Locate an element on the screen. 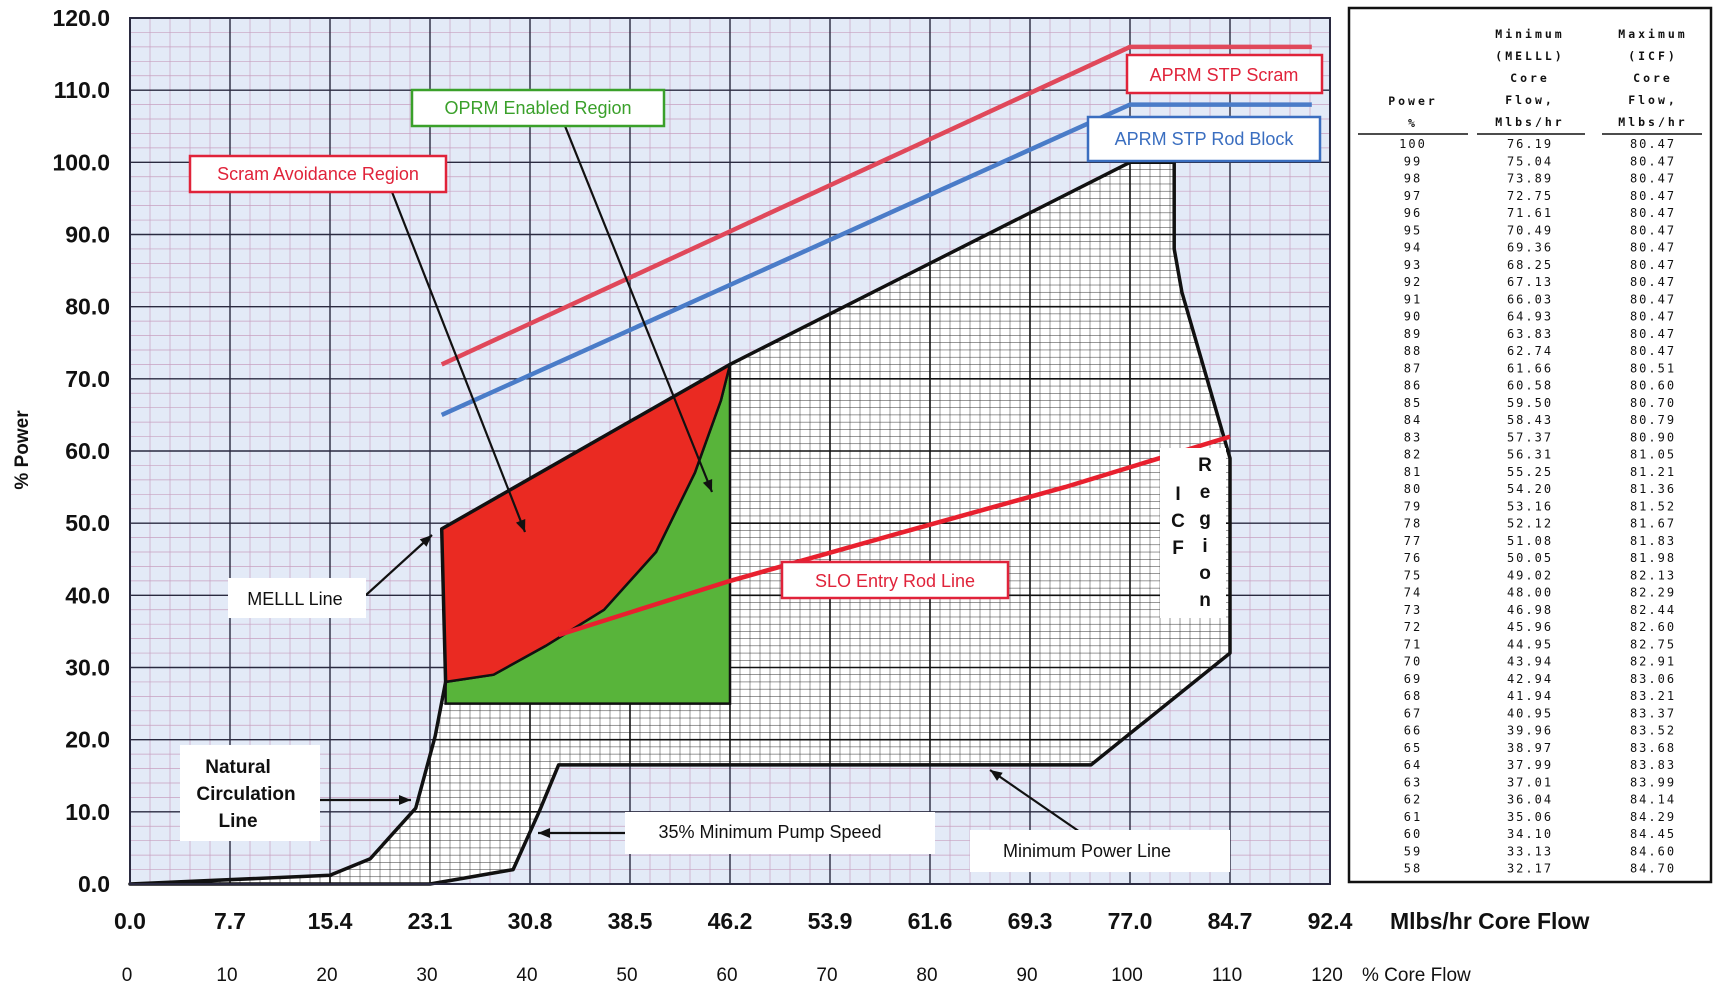 The height and width of the screenshot is (988, 1714). oprm-enabled-region-label: OPRM Enabled Region is located at coordinates (537, 108).